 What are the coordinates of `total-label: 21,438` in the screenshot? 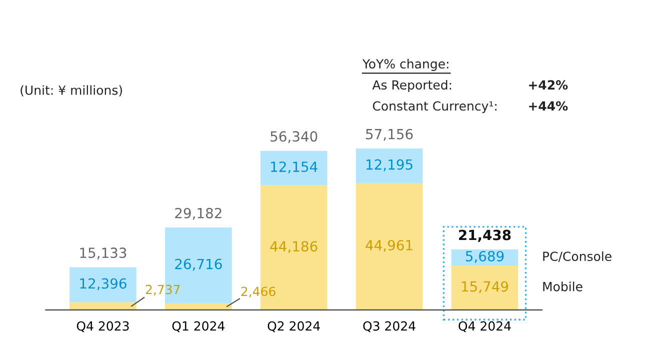 It's located at (485, 236).